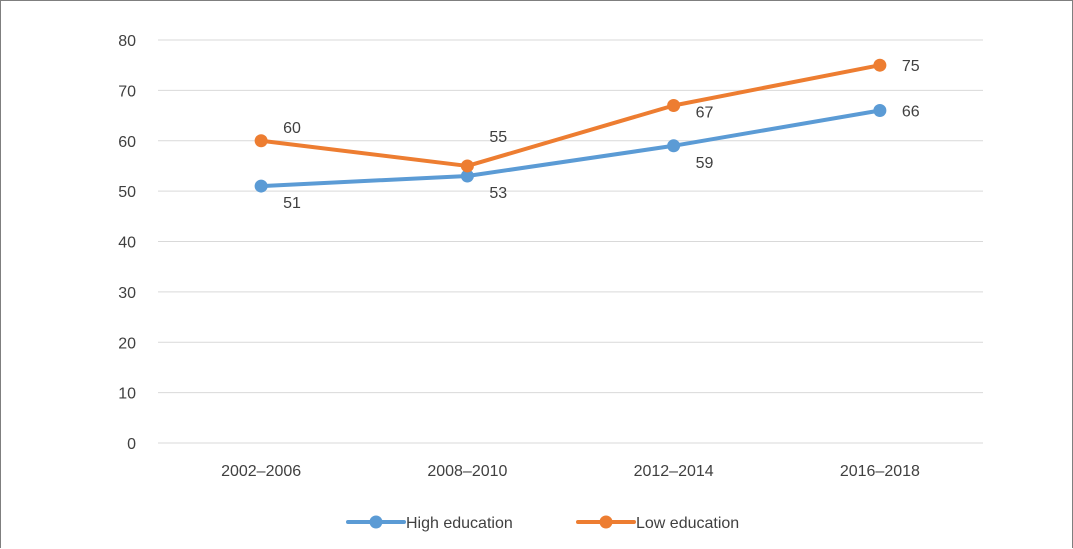 This screenshot has width=1073, height=549. Describe the element at coordinates (498, 137) in the screenshot. I see `data-label: 55` at that location.